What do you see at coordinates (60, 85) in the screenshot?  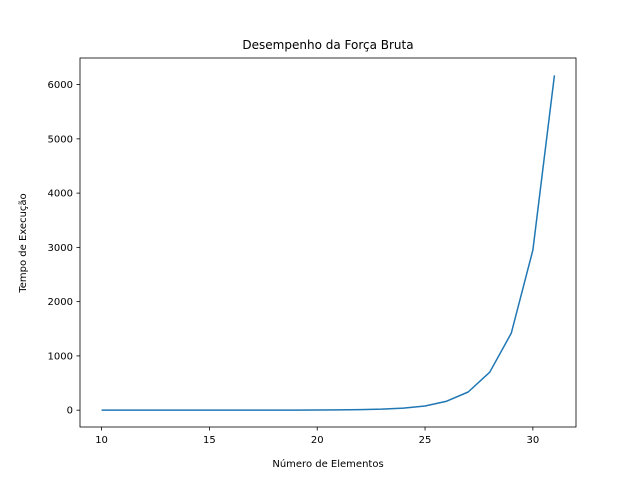 I see `y-tick-label: 6000` at bounding box center [60, 85].